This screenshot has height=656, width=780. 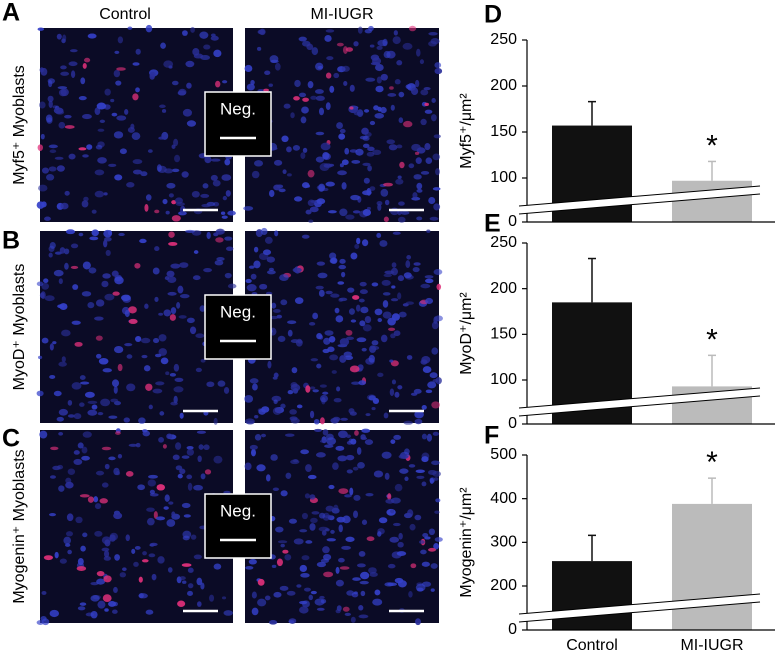 What do you see at coordinates (134, 527) in the screenshot?
I see `micrograph` at bounding box center [134, 527].